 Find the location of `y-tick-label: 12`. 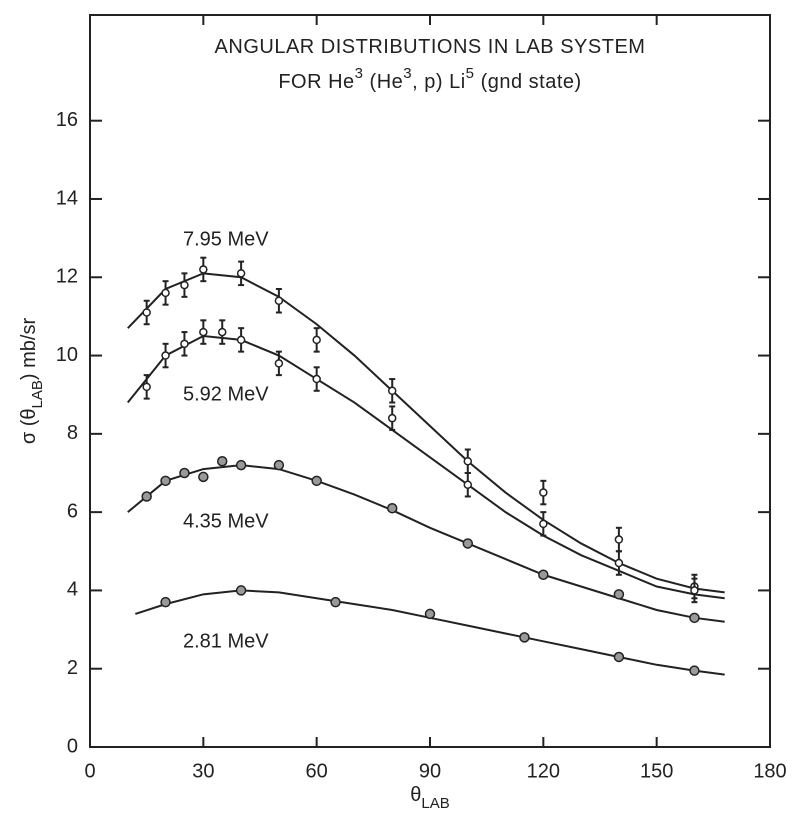

y-tick-label: 12 is located at coordinates (67, 277).